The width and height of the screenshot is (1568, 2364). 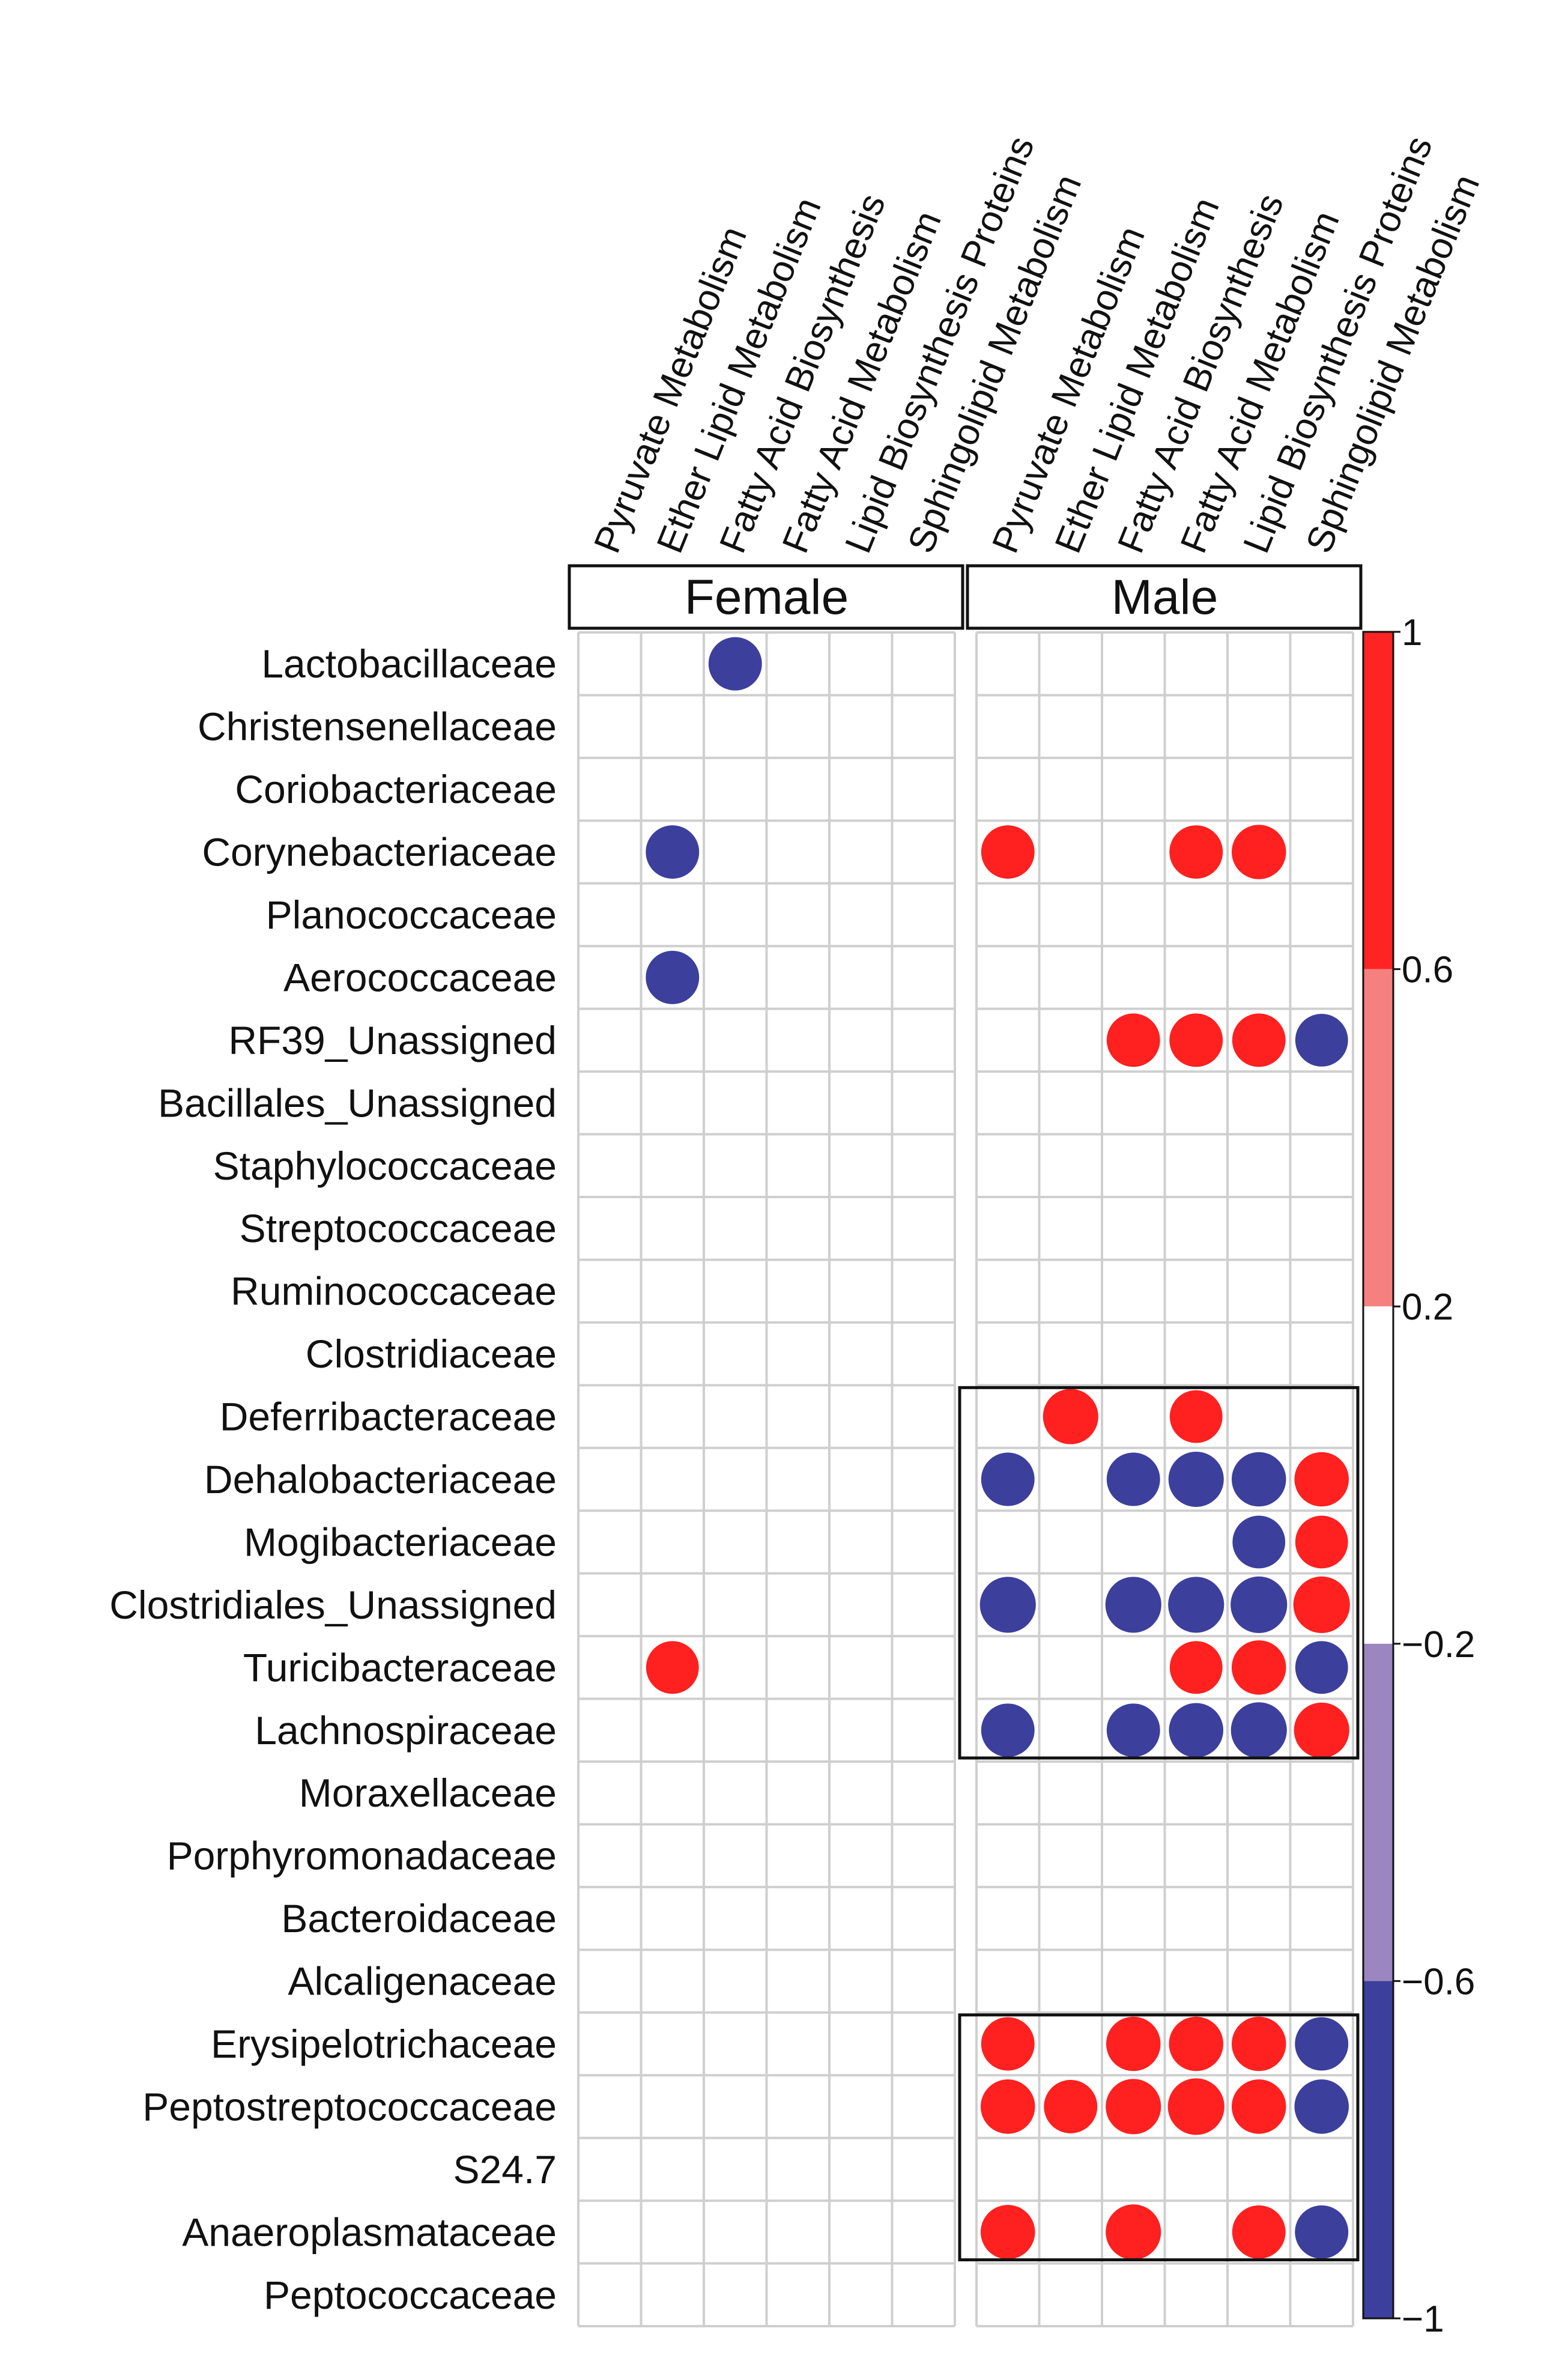 I want to click on colorbar-frame, so click(x=1378, y=1475).